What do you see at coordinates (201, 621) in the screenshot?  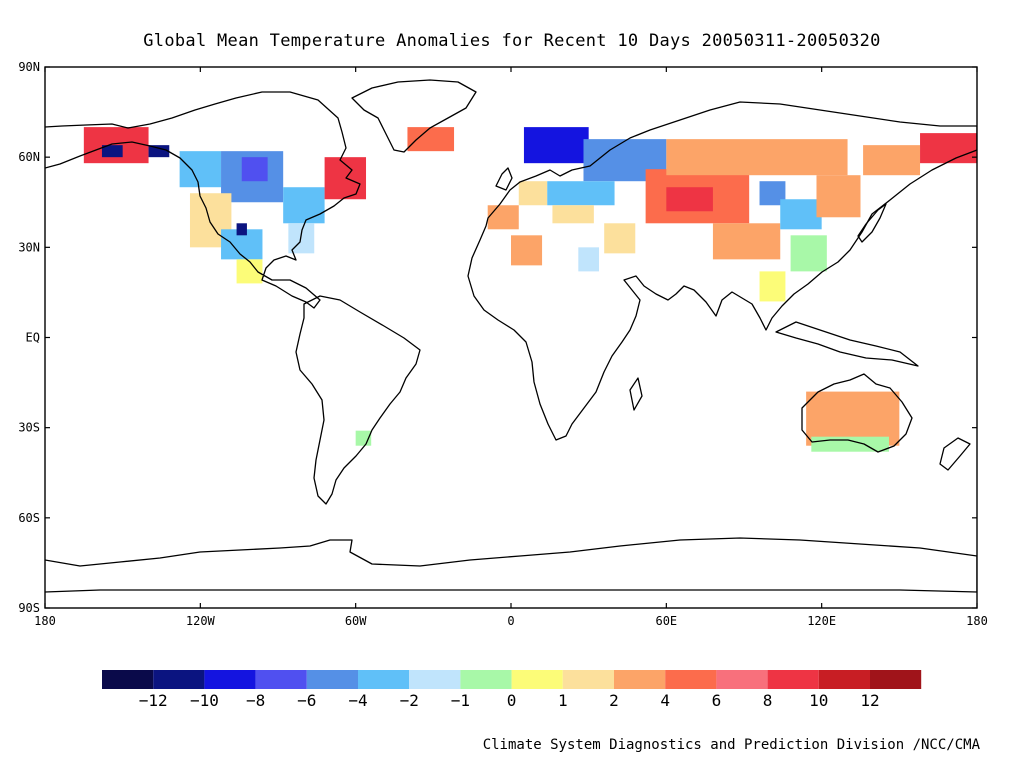 I see `lon-label: 120W` at bounding box center [201, 621].